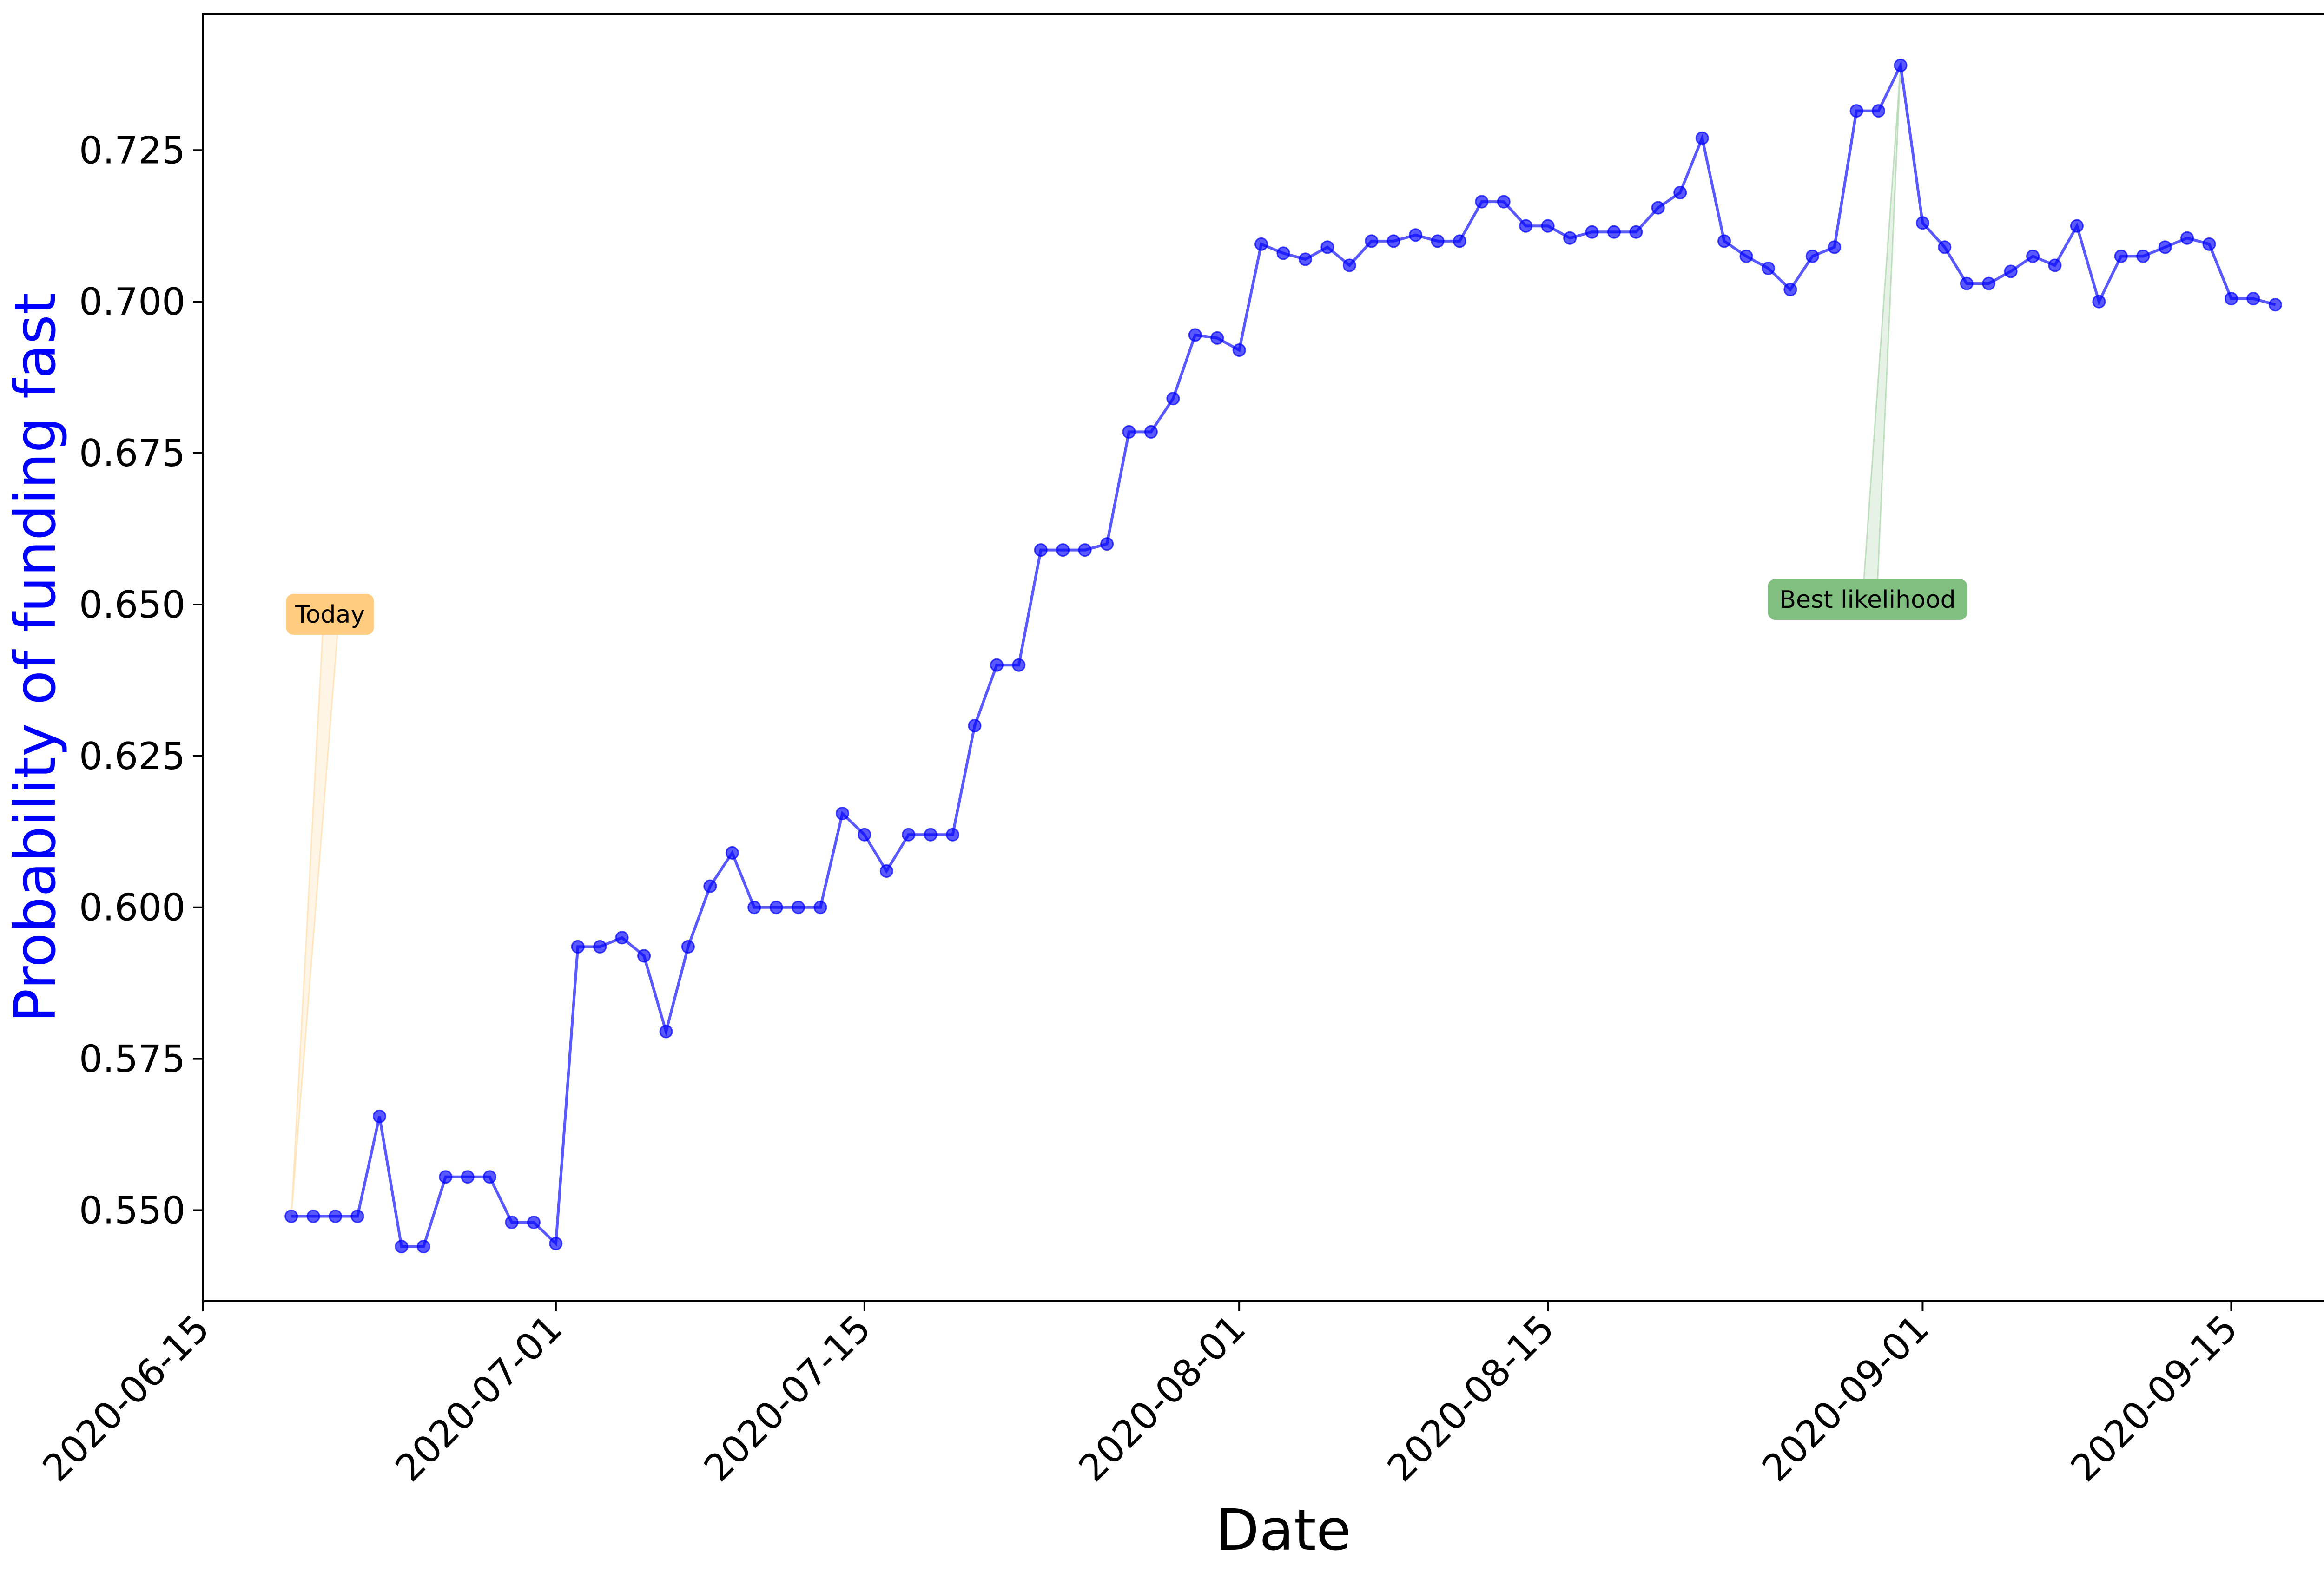  Describe the element at coordinates (1471, 1398) in the screenshot. I see `x-tick-label: 2020-08-15` at that location.